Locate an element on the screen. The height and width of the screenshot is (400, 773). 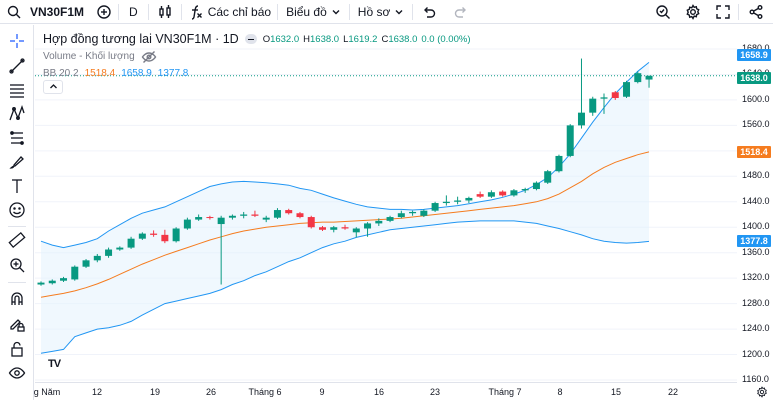
tradingview-logo: TV is located at coordinates (54, 364).